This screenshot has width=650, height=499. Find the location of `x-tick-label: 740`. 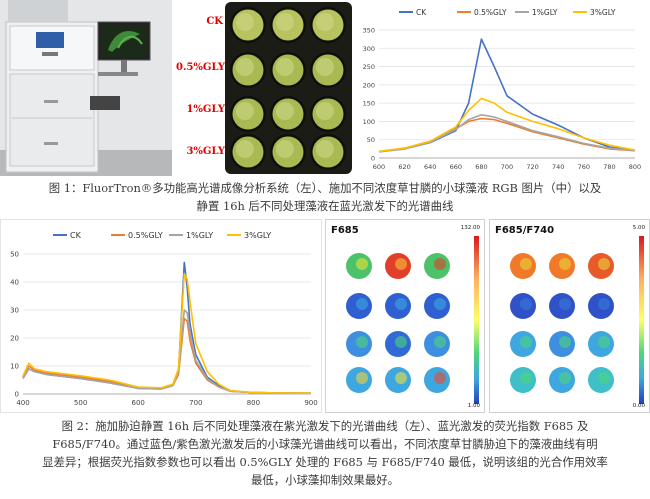

x-tick-label: 740 is located at coordinates (558, 167).